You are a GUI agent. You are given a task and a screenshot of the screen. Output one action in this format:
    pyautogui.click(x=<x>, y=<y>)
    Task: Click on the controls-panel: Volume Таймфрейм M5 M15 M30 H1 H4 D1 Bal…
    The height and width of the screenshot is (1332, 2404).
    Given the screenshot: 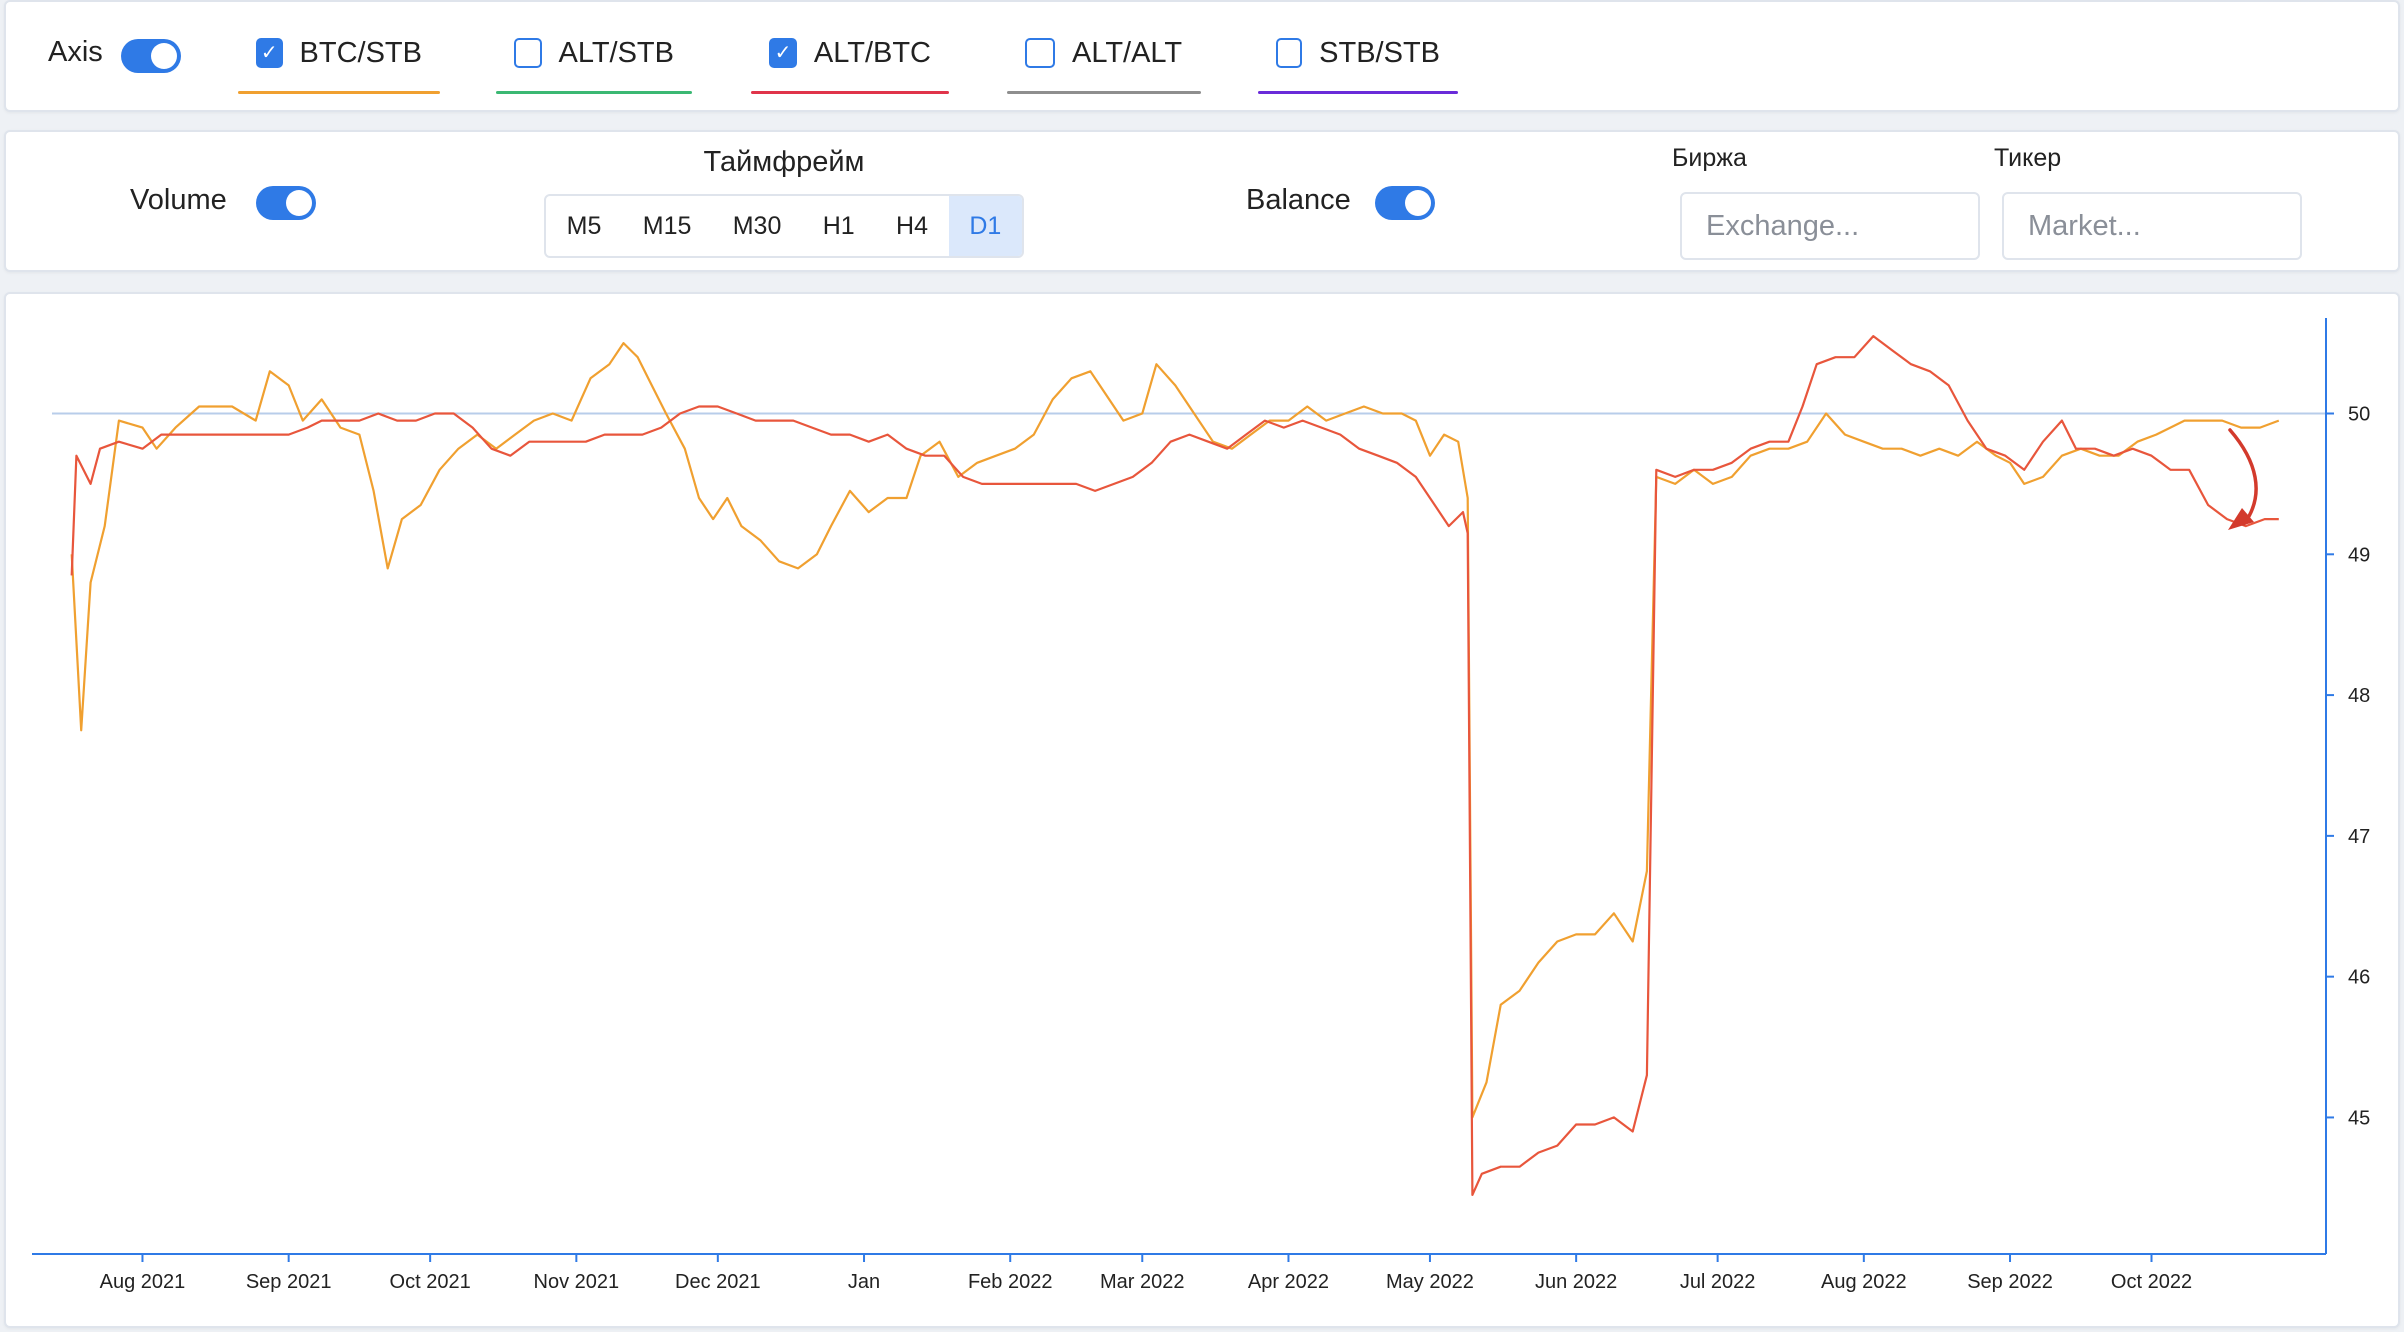 What is the action you would take?
    pyautogui.click(x=1202, y=201)
    